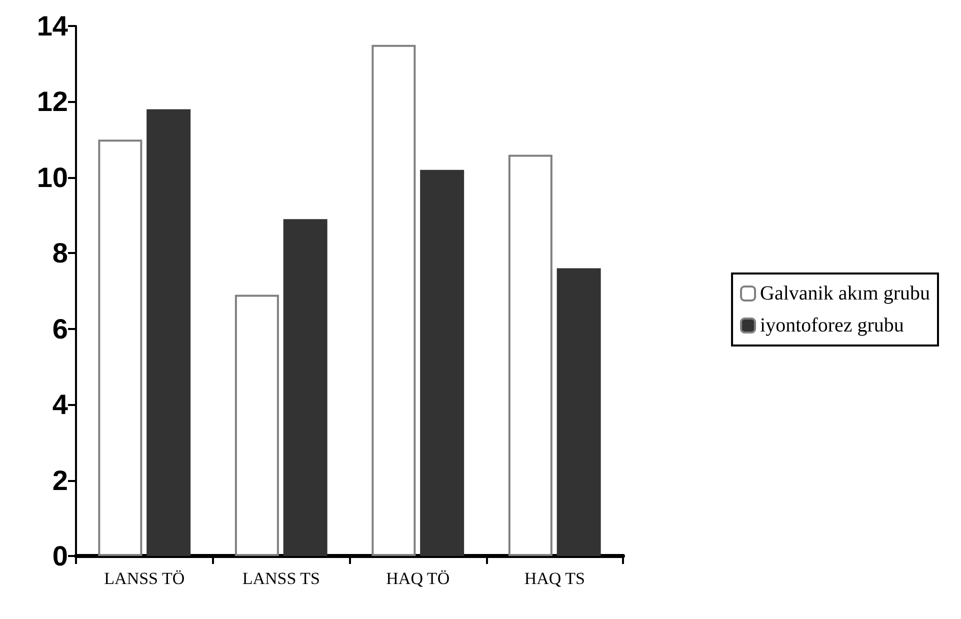 The height and width of the screenshot is (619, 961). Describe the element at coordinates (281, 578) in the screenshot. I see `x-tick-label: LANSS TS` at that location.